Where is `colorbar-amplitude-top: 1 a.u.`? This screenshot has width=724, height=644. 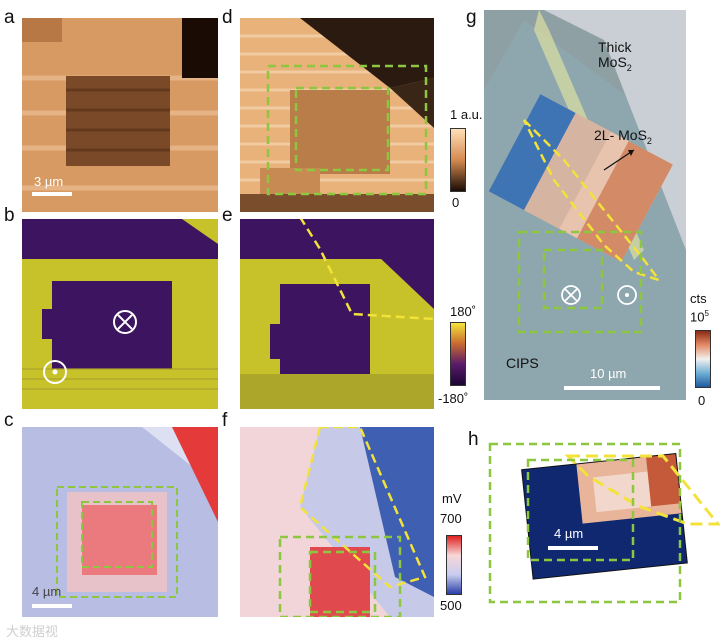 colorbar-amplitude-top: 1 a.u. is located at coordinates (466, 114).